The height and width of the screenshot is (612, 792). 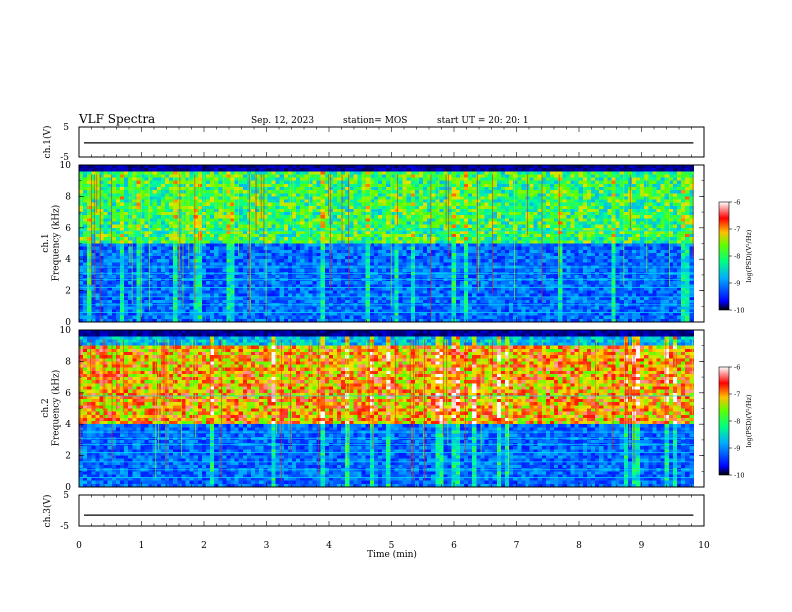 What do you see at coordinates (392, 546) in the screenshot?
I see `x-tick-label: 5` at bounding box center [392, 546].